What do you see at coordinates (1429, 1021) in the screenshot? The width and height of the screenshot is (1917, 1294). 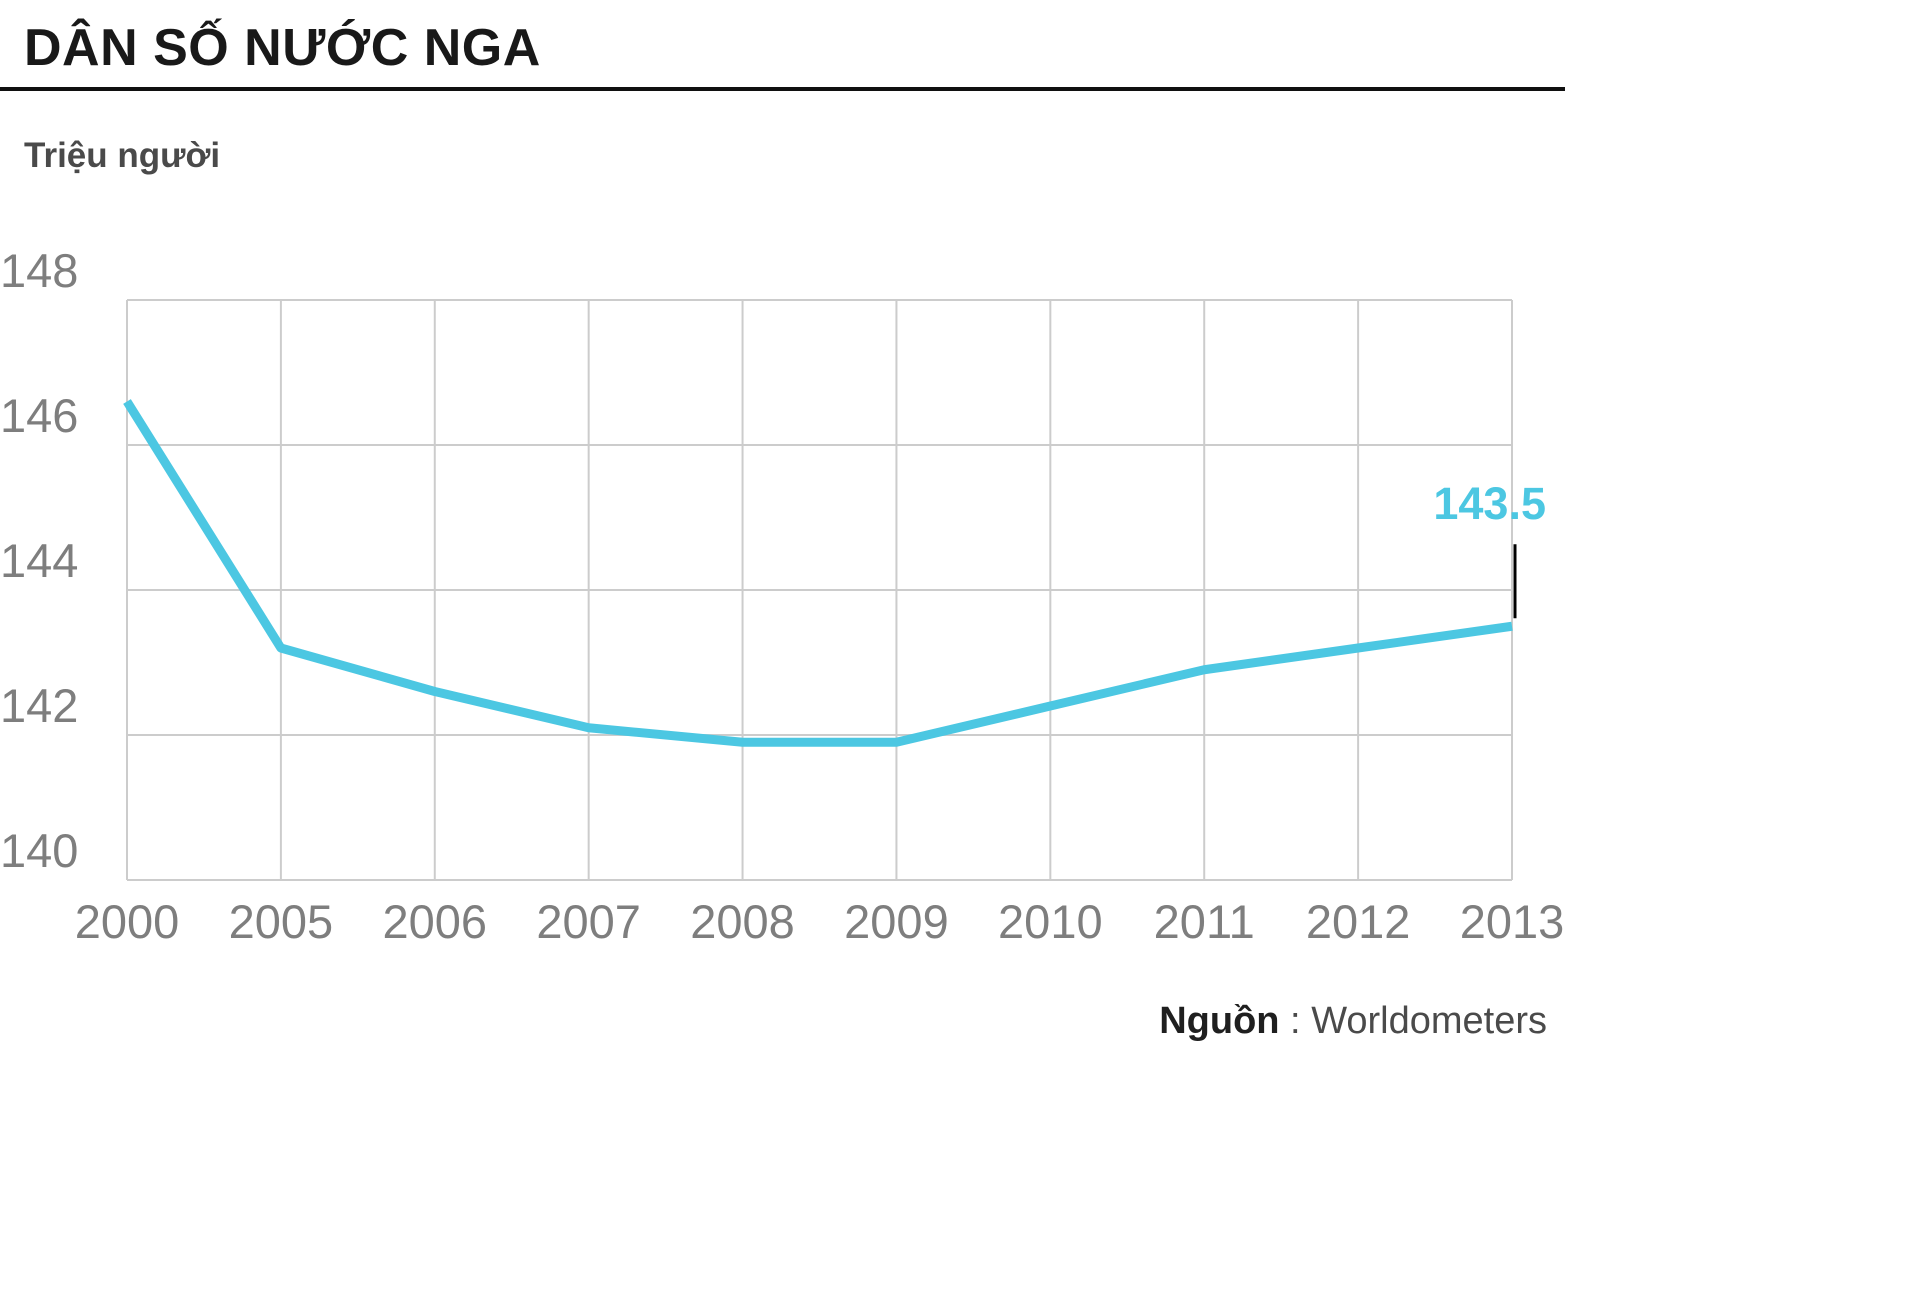 I see `source-name: Worldometers` at bounding box center [1429, 1021].